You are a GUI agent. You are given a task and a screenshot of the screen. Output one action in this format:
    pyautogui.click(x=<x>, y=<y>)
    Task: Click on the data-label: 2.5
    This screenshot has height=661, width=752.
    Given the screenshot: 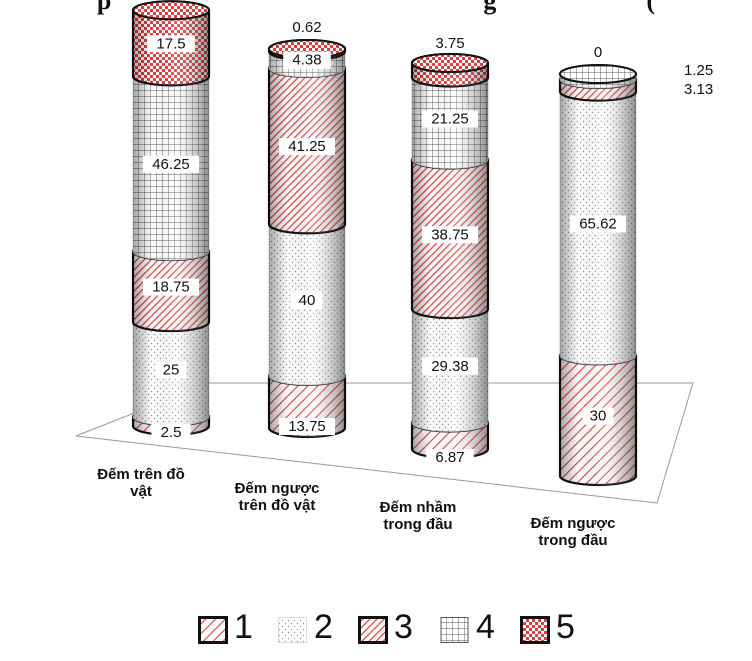 What is the action you would take?
    pyautogui.click(x=171, y=432)
    